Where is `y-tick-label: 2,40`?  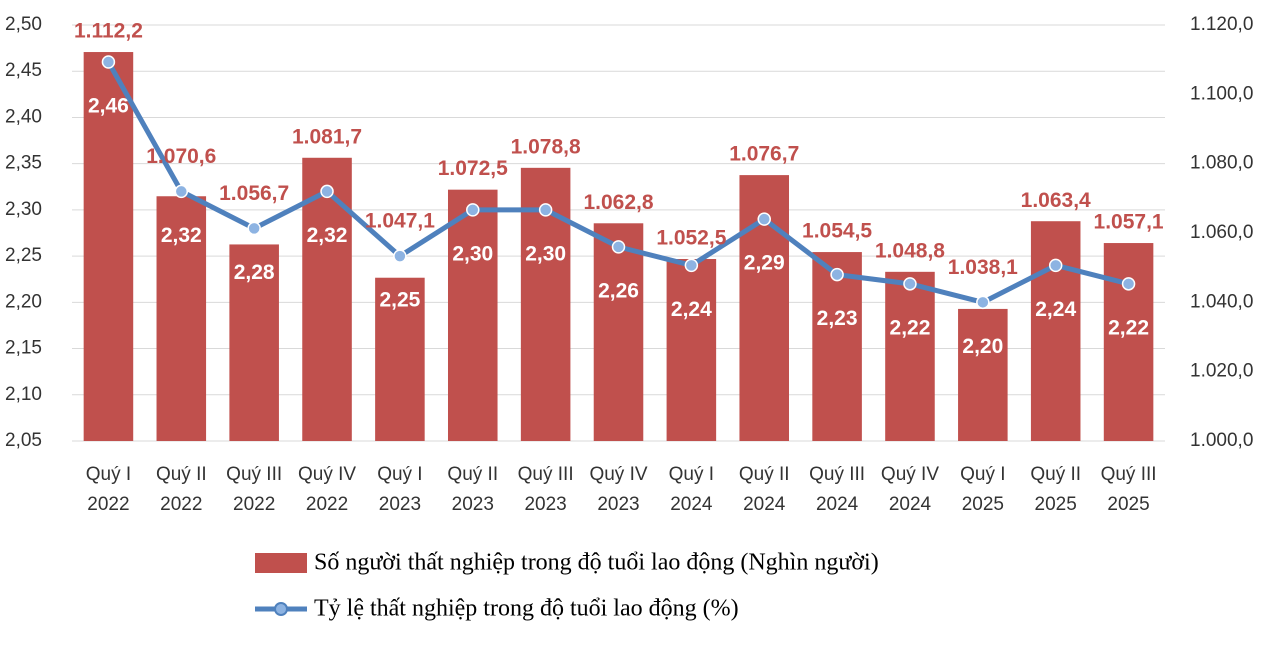
y-tick-label: 2,40 is located at coordinates (23, 116).